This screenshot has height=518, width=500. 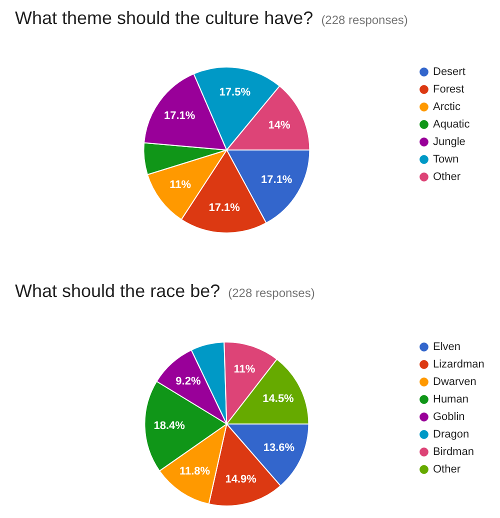 What do you see at coordinates (188, 381) in the screenshot?
I see `data-label: 9.2%` at bounding box center [188, 381].